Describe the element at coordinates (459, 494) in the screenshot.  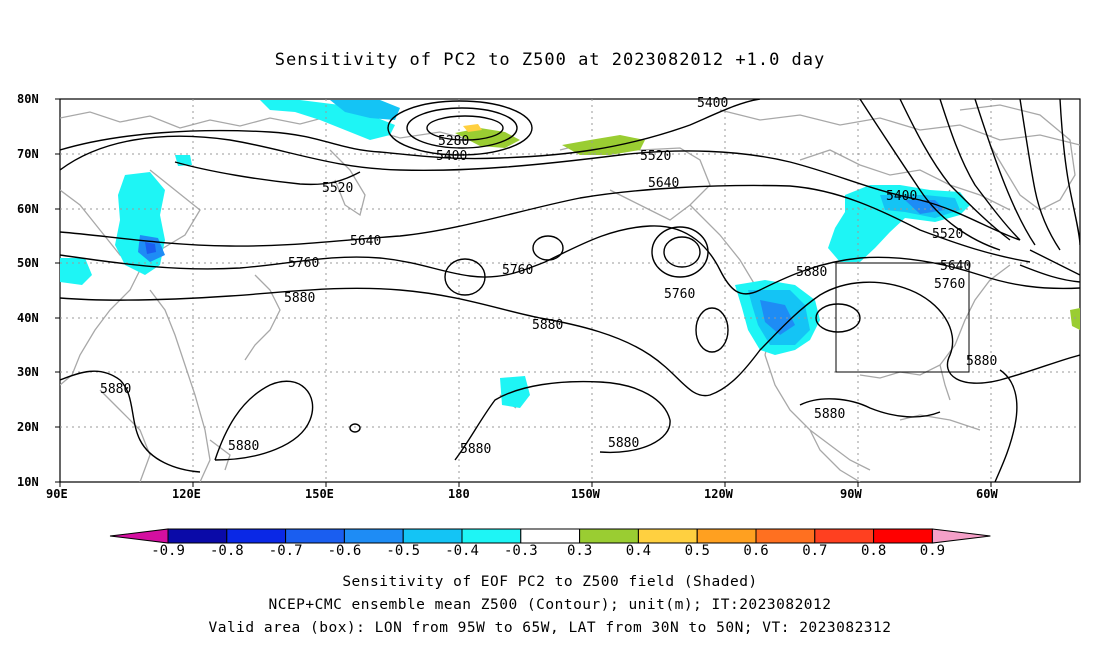
I see `lon-label: 180` at that location.